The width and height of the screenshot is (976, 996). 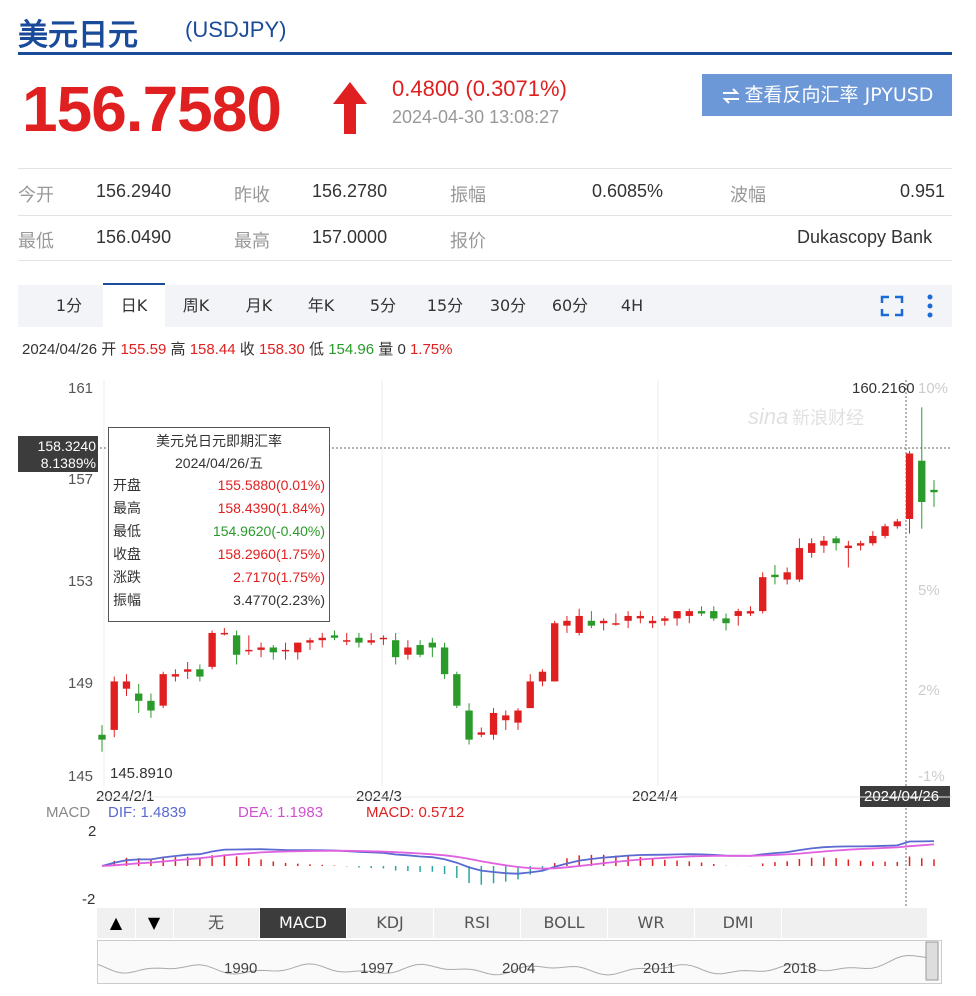 What do you see at coordinates (36, 195) in the screenshot?
I see `stat-open-label: 今开` at bounding box center [36, 195].